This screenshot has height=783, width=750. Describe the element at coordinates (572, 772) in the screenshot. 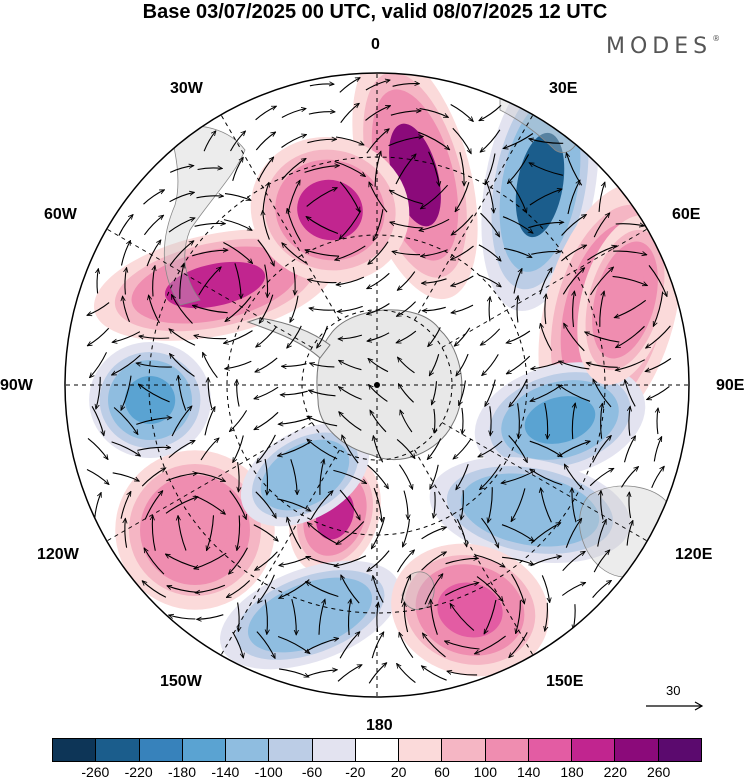

I see `colorbar-tick-label: 180` at that location.